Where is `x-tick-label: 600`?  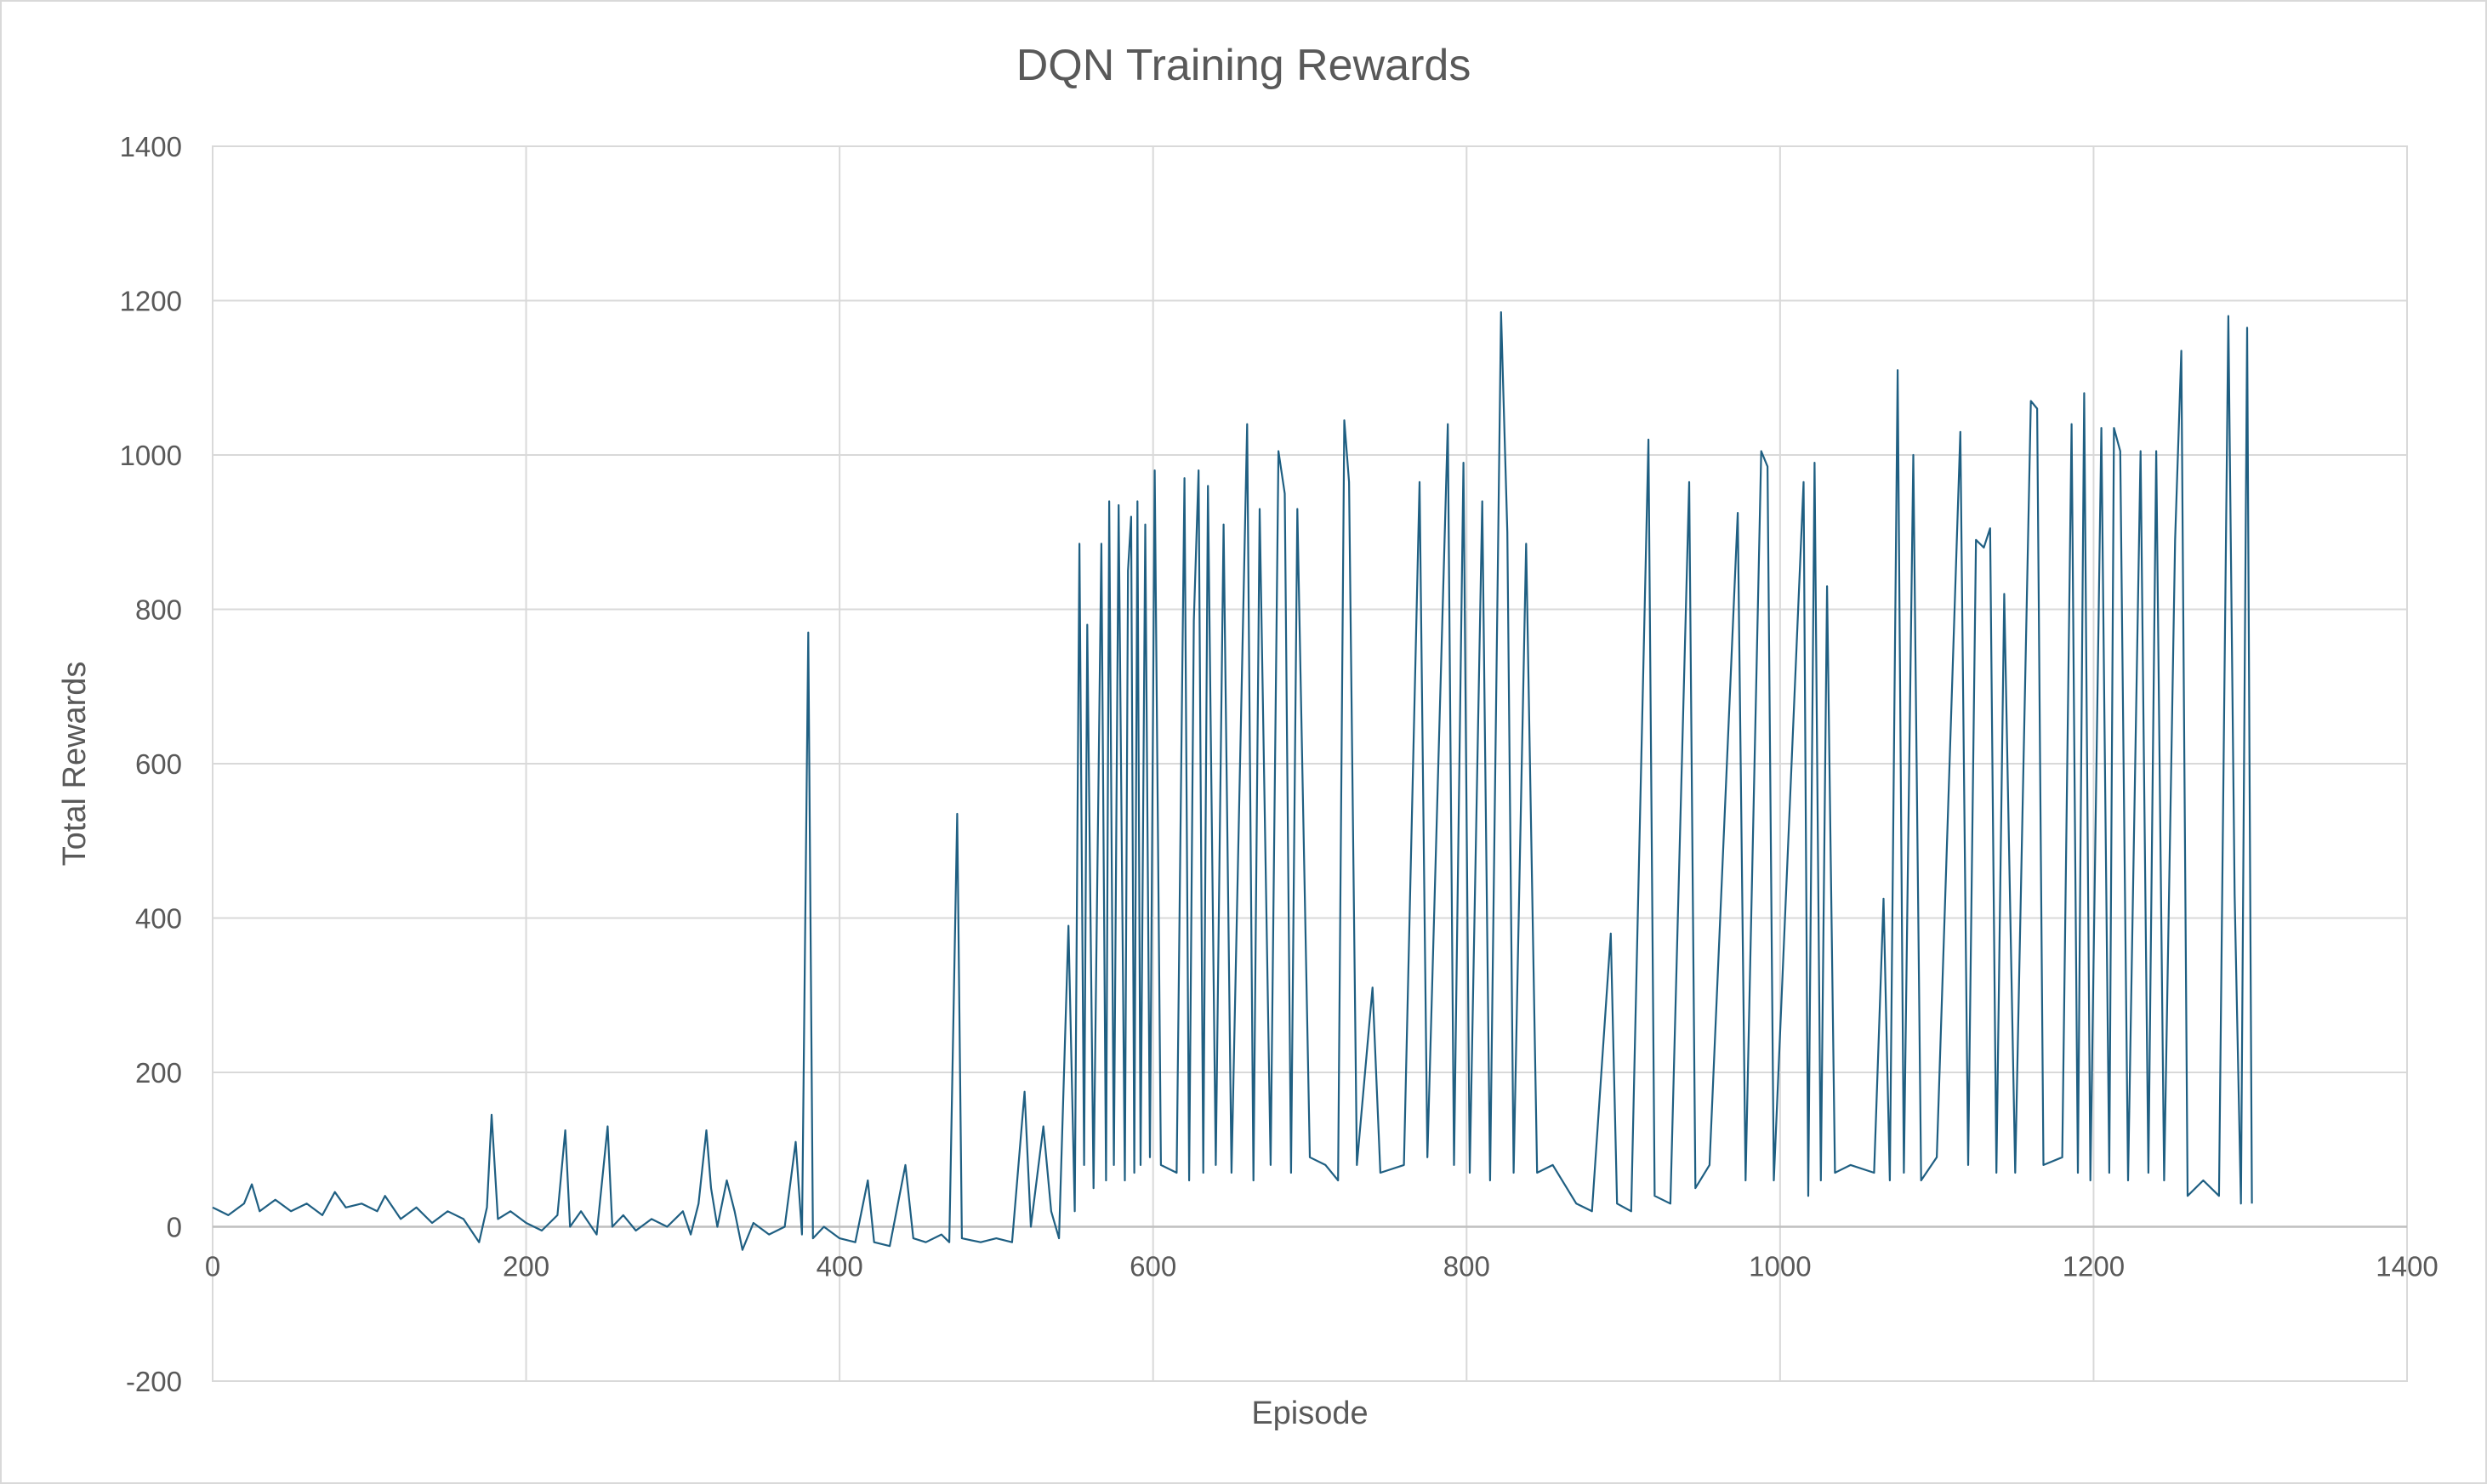 x-tick-label: 600 is located at coordinates (1153, 1267).